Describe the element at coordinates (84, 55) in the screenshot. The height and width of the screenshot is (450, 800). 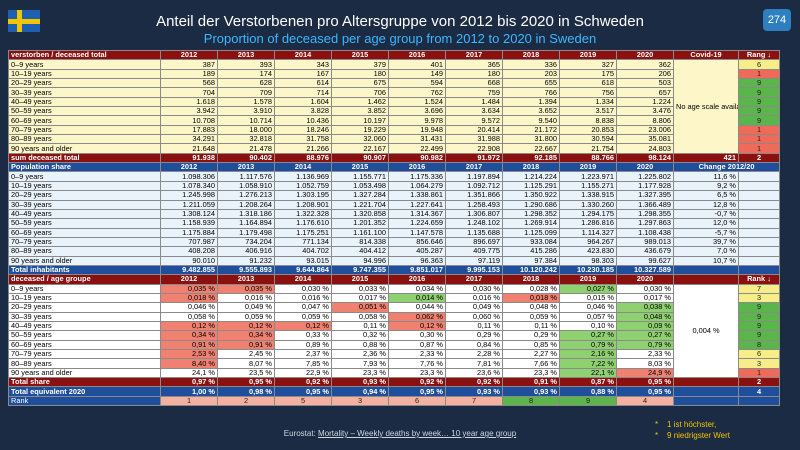
I see `deceased-header-label: verstorben / deceased total` at that location.